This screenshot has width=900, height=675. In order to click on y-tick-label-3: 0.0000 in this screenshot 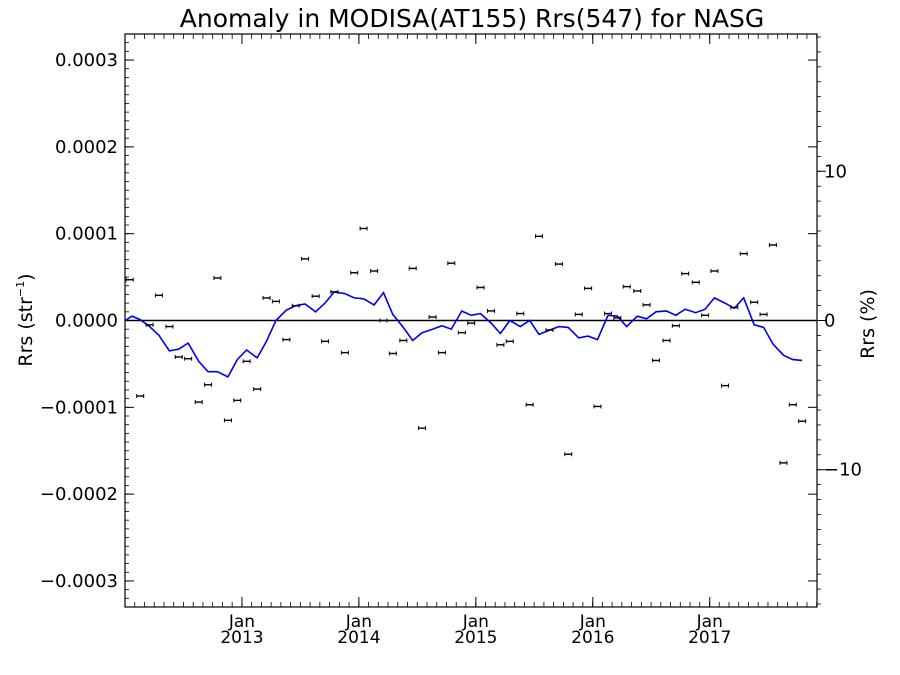, I will do `click(86, 321)`.